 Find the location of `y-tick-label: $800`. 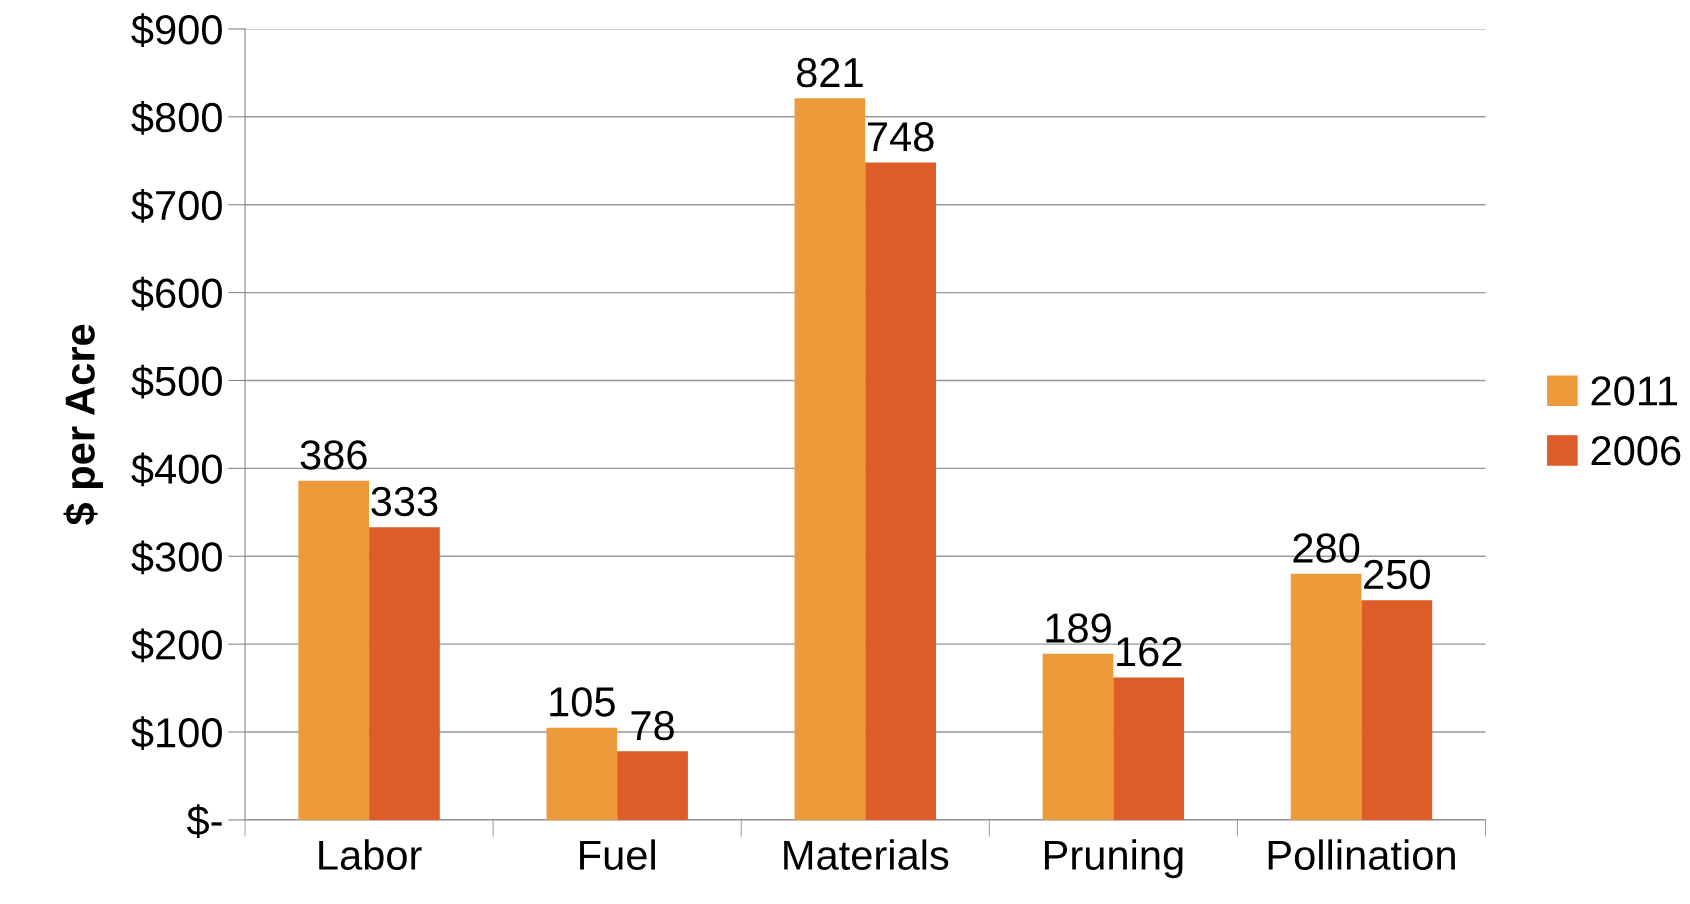

y-tick-label: $800 is located at coordinates (176, 118).